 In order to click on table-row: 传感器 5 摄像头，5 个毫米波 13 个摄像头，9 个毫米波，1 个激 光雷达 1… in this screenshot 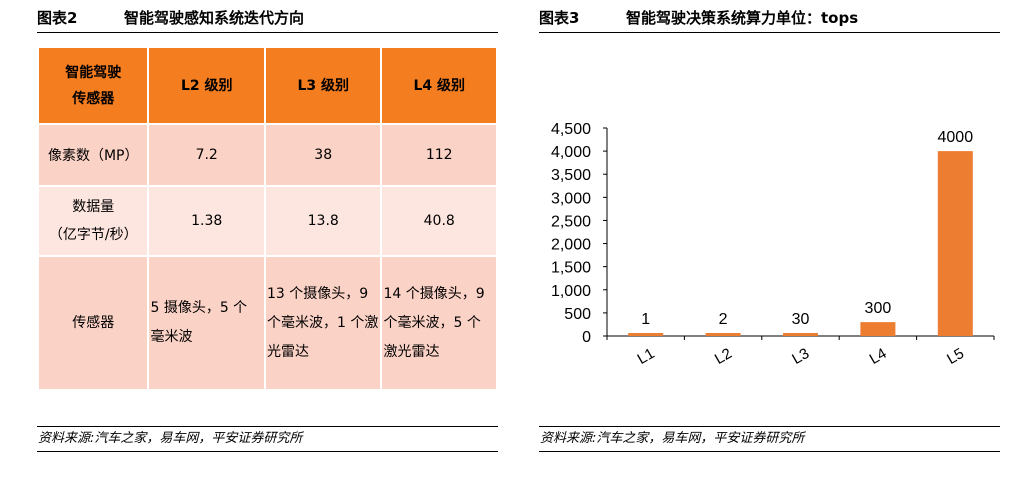, I will do `click(267, 323)`.